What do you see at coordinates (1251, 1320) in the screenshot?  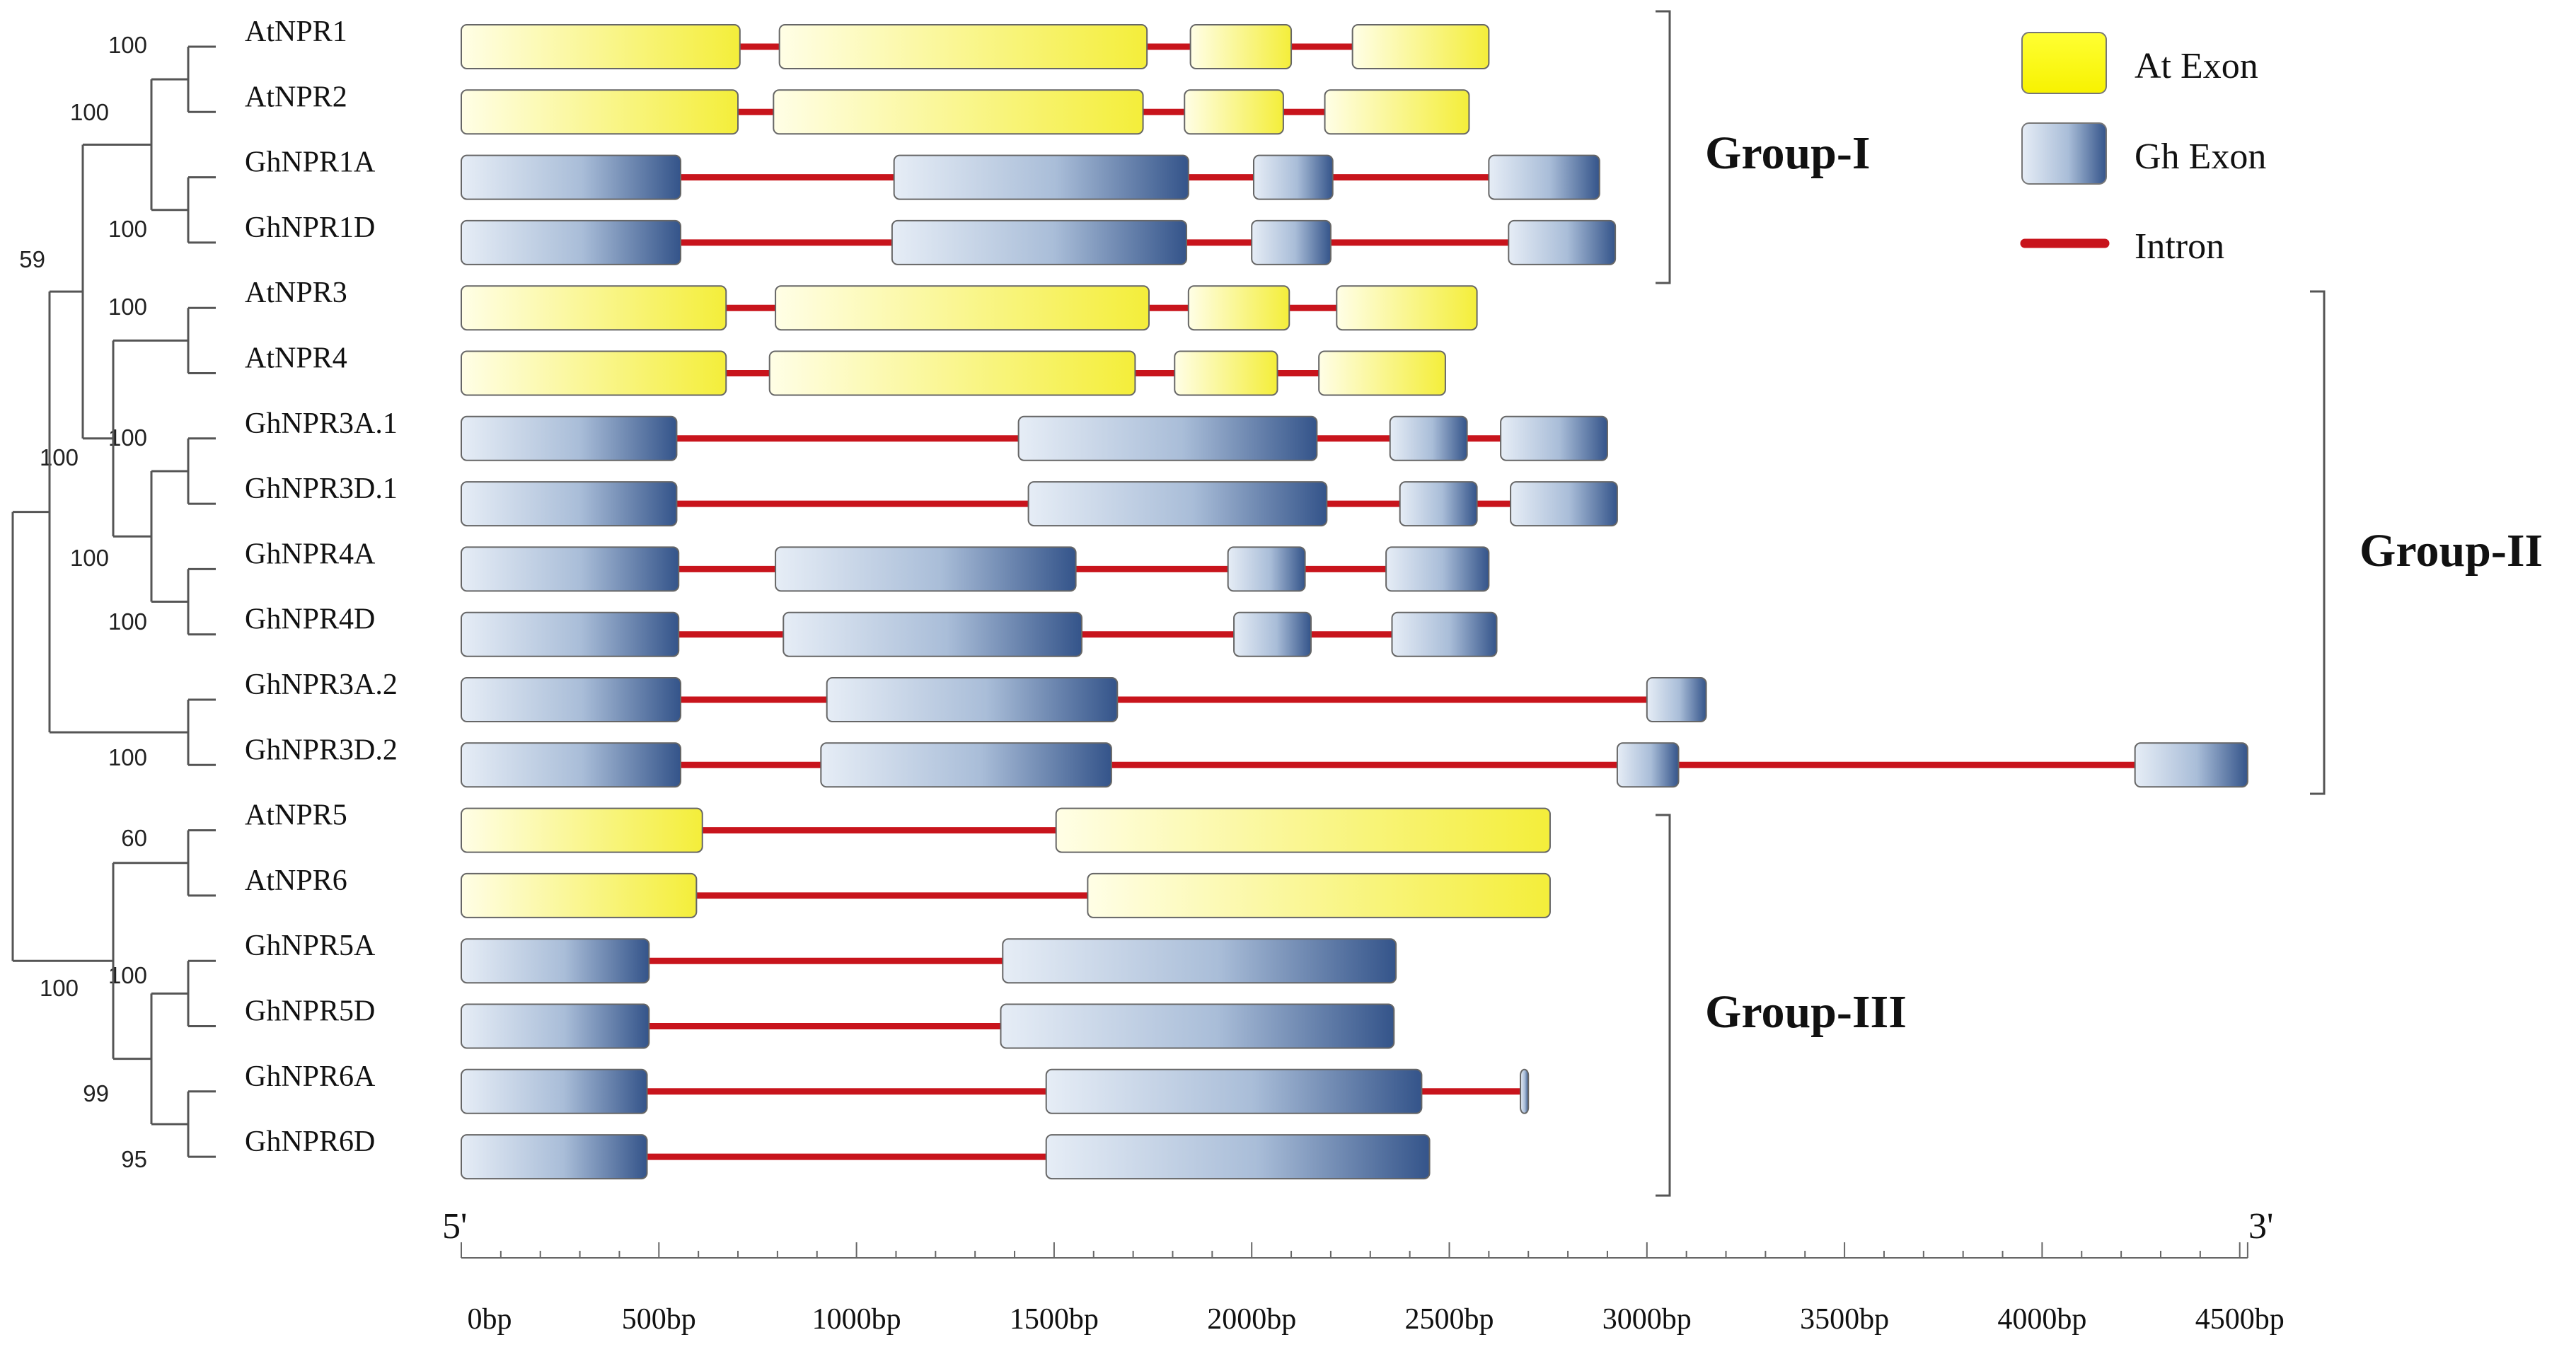 I see `tick-label: 2000bp` at bounding box center [1251, 1320].